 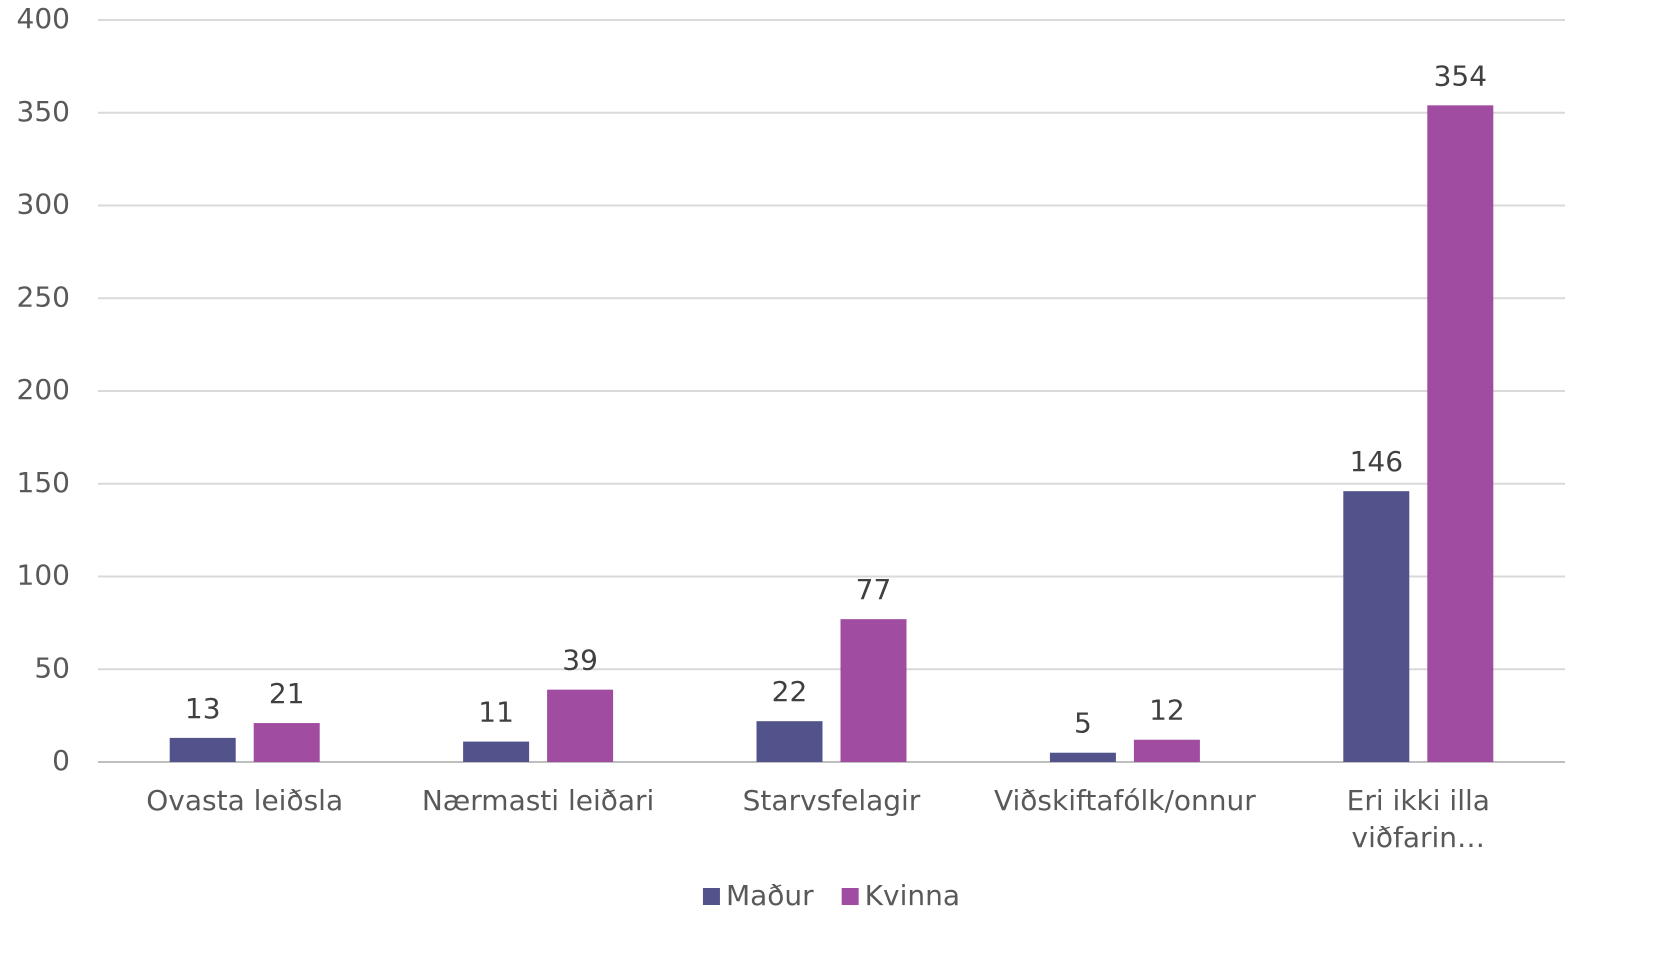 I want to click on value-label: 13, so click(x=203, y=708).